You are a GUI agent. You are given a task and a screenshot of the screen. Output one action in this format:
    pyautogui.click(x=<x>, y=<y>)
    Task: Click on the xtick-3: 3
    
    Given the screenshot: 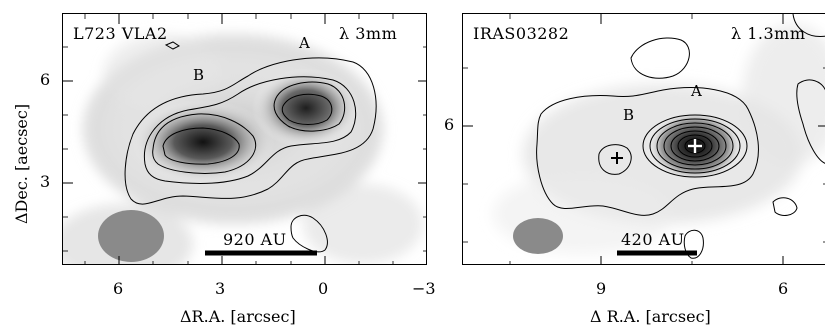 What is the action you would take?
    pyautogui.click(x=220, y=288)
    